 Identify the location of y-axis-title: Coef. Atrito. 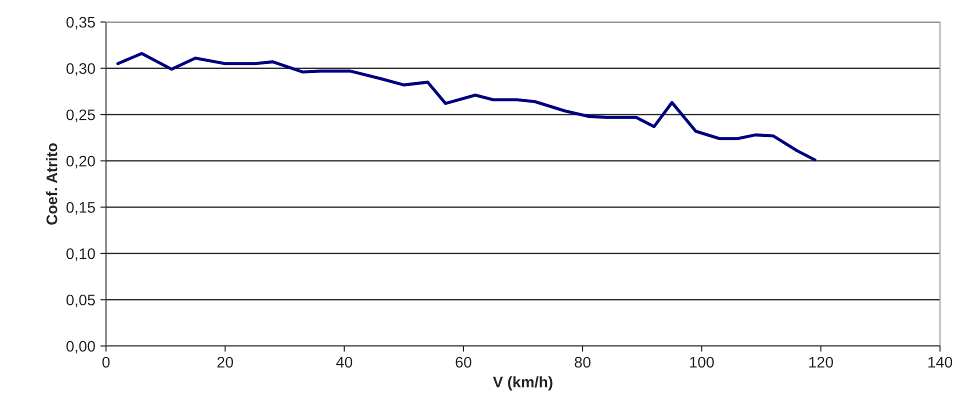
(52, 184).